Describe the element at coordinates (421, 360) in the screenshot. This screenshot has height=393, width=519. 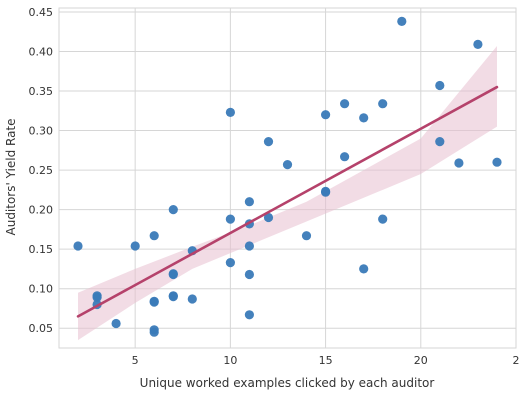
I see `x-tick-label: 20` at that location.